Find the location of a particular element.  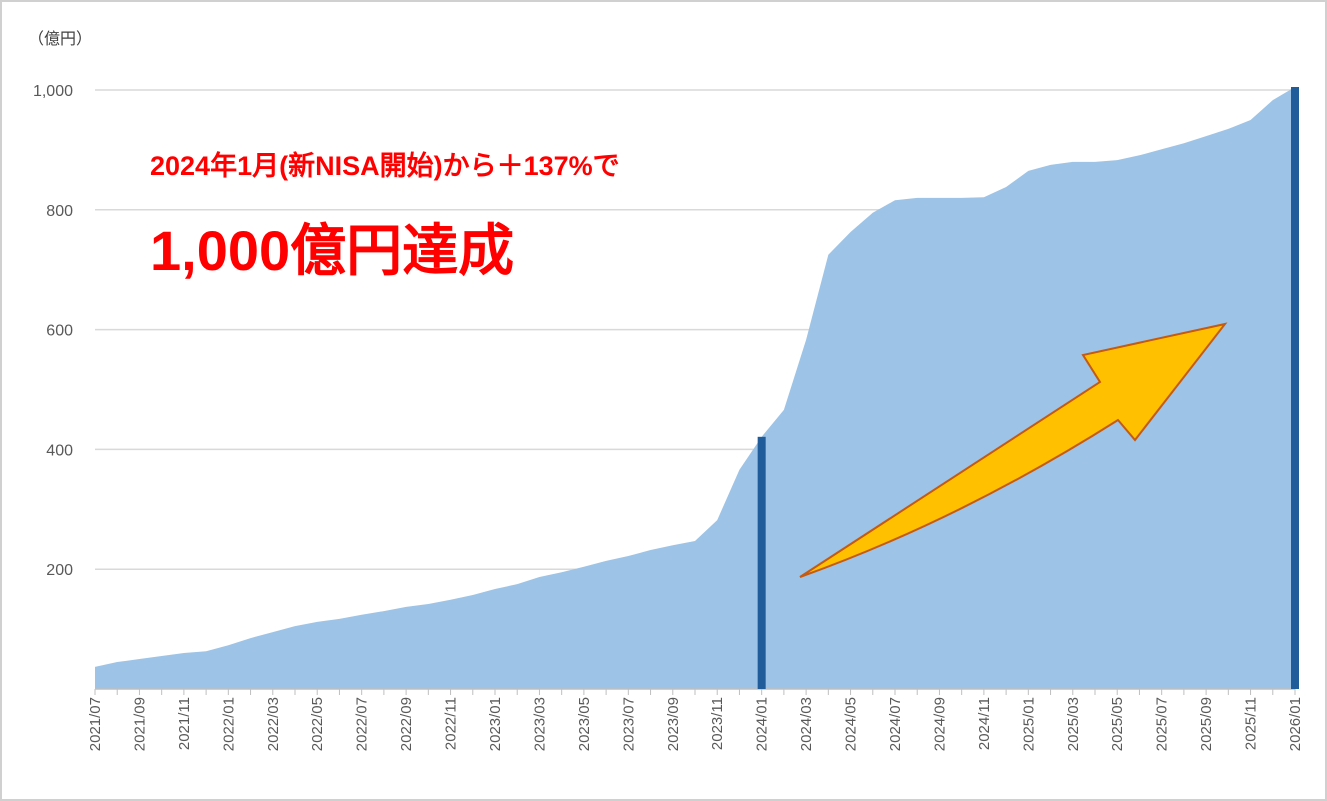

x-tick-label: 2023/05 is located at coordinates (584, 724).